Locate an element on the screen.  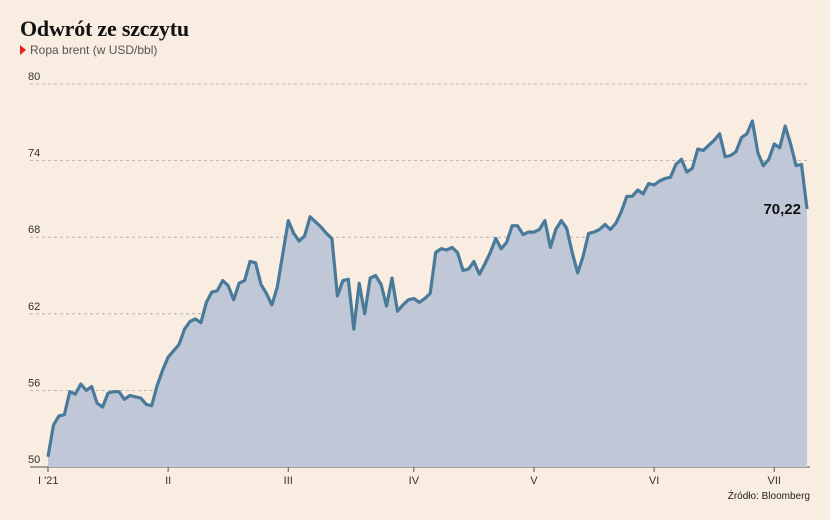
y-tick-label: 56 is located at coordinates (34, 383).